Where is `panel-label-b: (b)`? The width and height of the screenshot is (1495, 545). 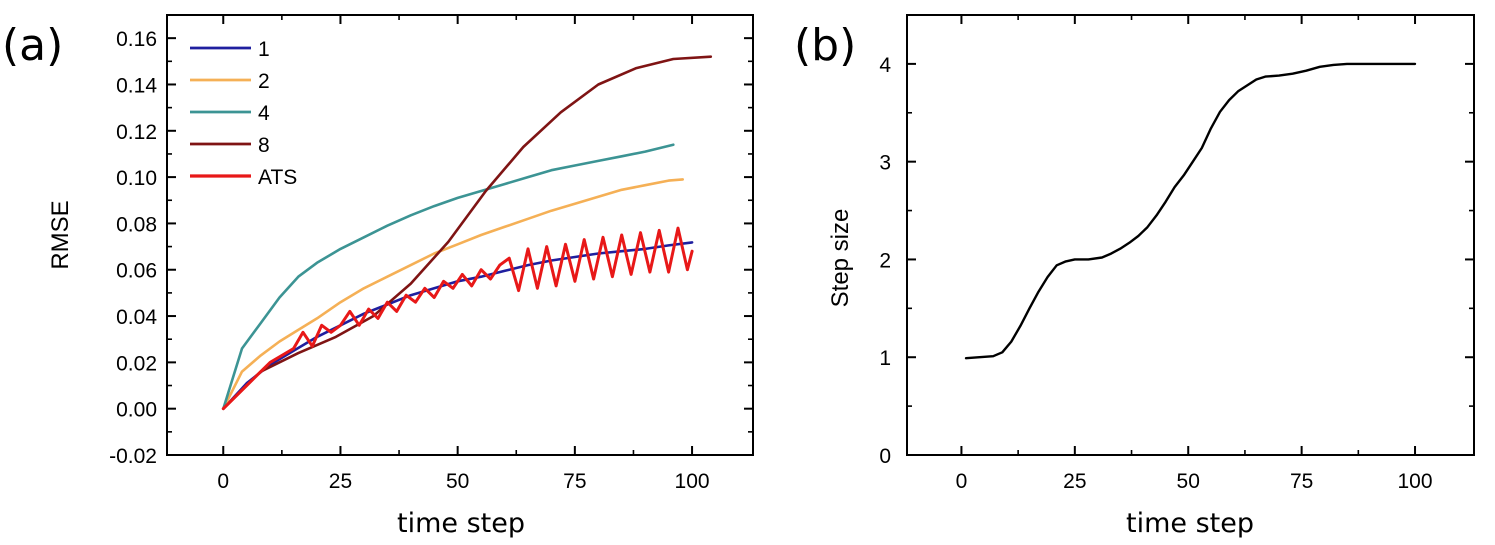 panel-label-b: (b) is located at coordinates (825, 45).